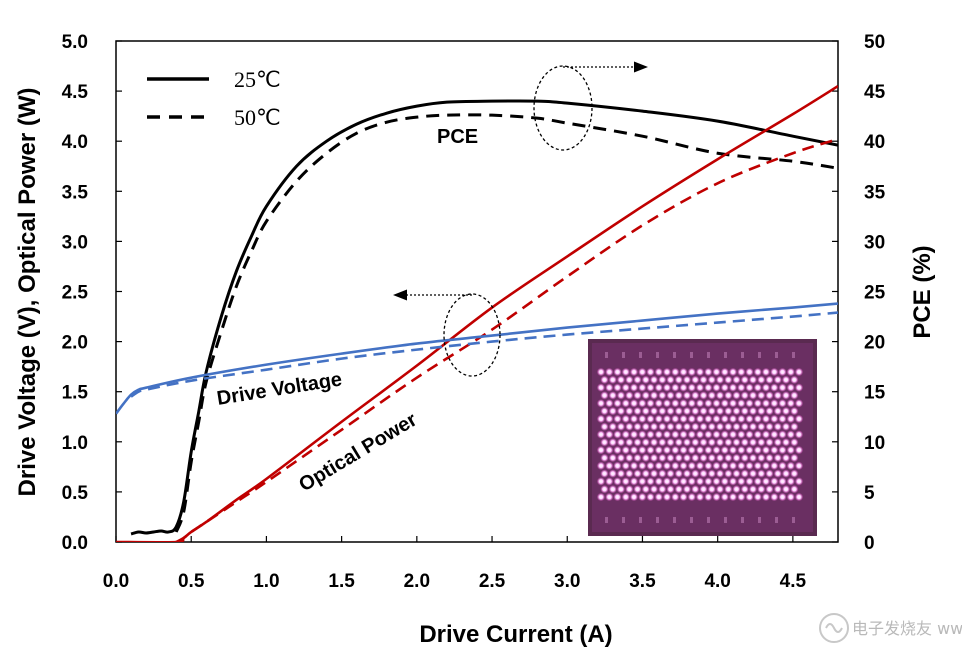 The image size is (962, 657). Describe the element at coordinates (472, 335) in the screenshot. I see `power-ellipse` at that location.